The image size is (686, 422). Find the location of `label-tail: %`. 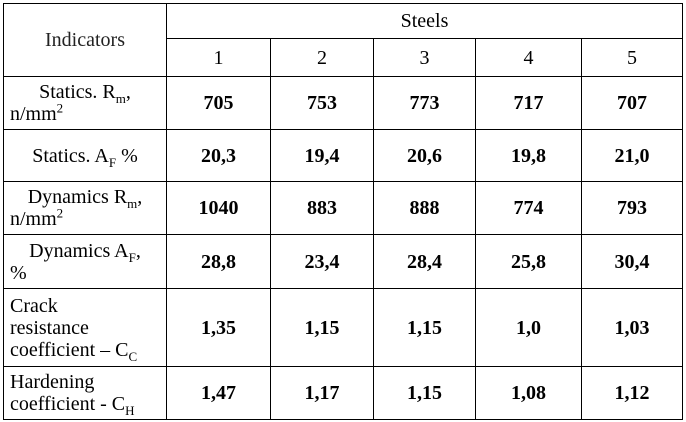

label-tail: % is located at coordinates (127, 155).